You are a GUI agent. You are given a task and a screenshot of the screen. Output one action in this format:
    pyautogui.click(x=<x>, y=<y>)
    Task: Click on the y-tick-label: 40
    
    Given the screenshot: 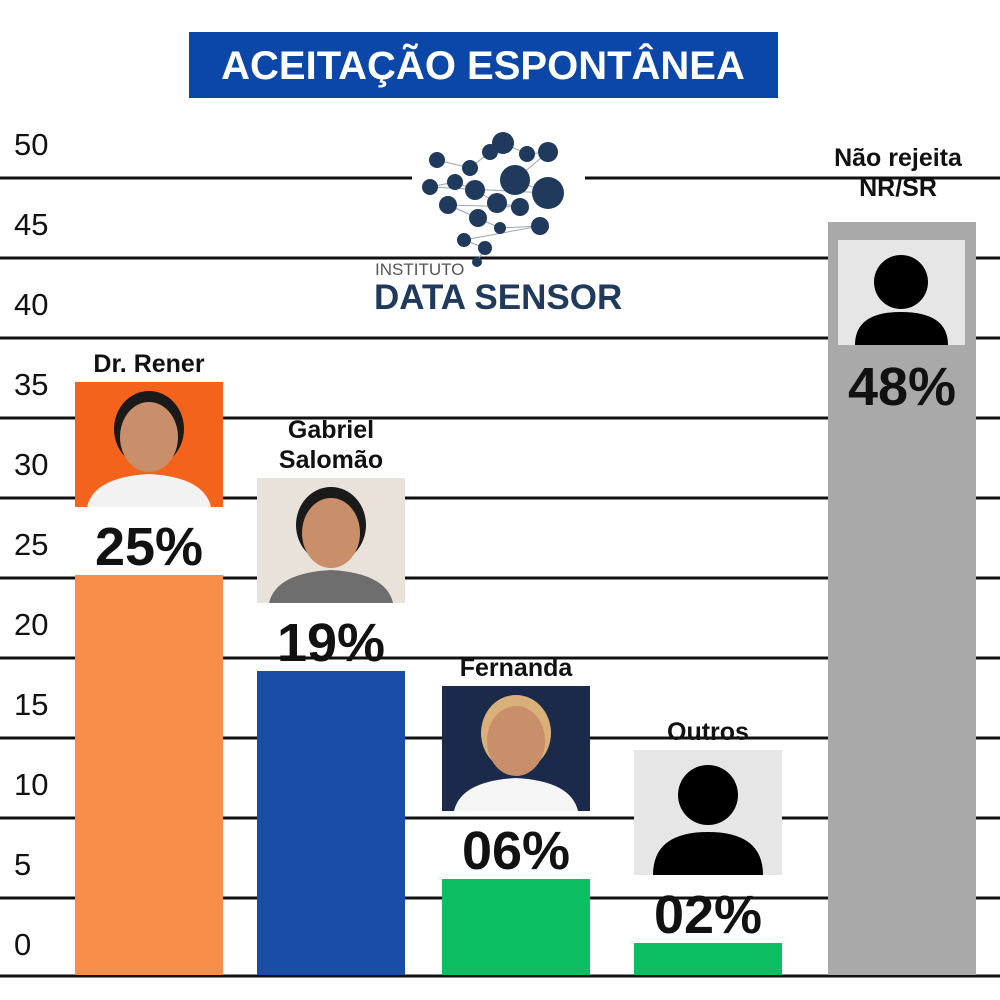 What is the action you would take?
    pyautogui.click(x=31, y=304)
    